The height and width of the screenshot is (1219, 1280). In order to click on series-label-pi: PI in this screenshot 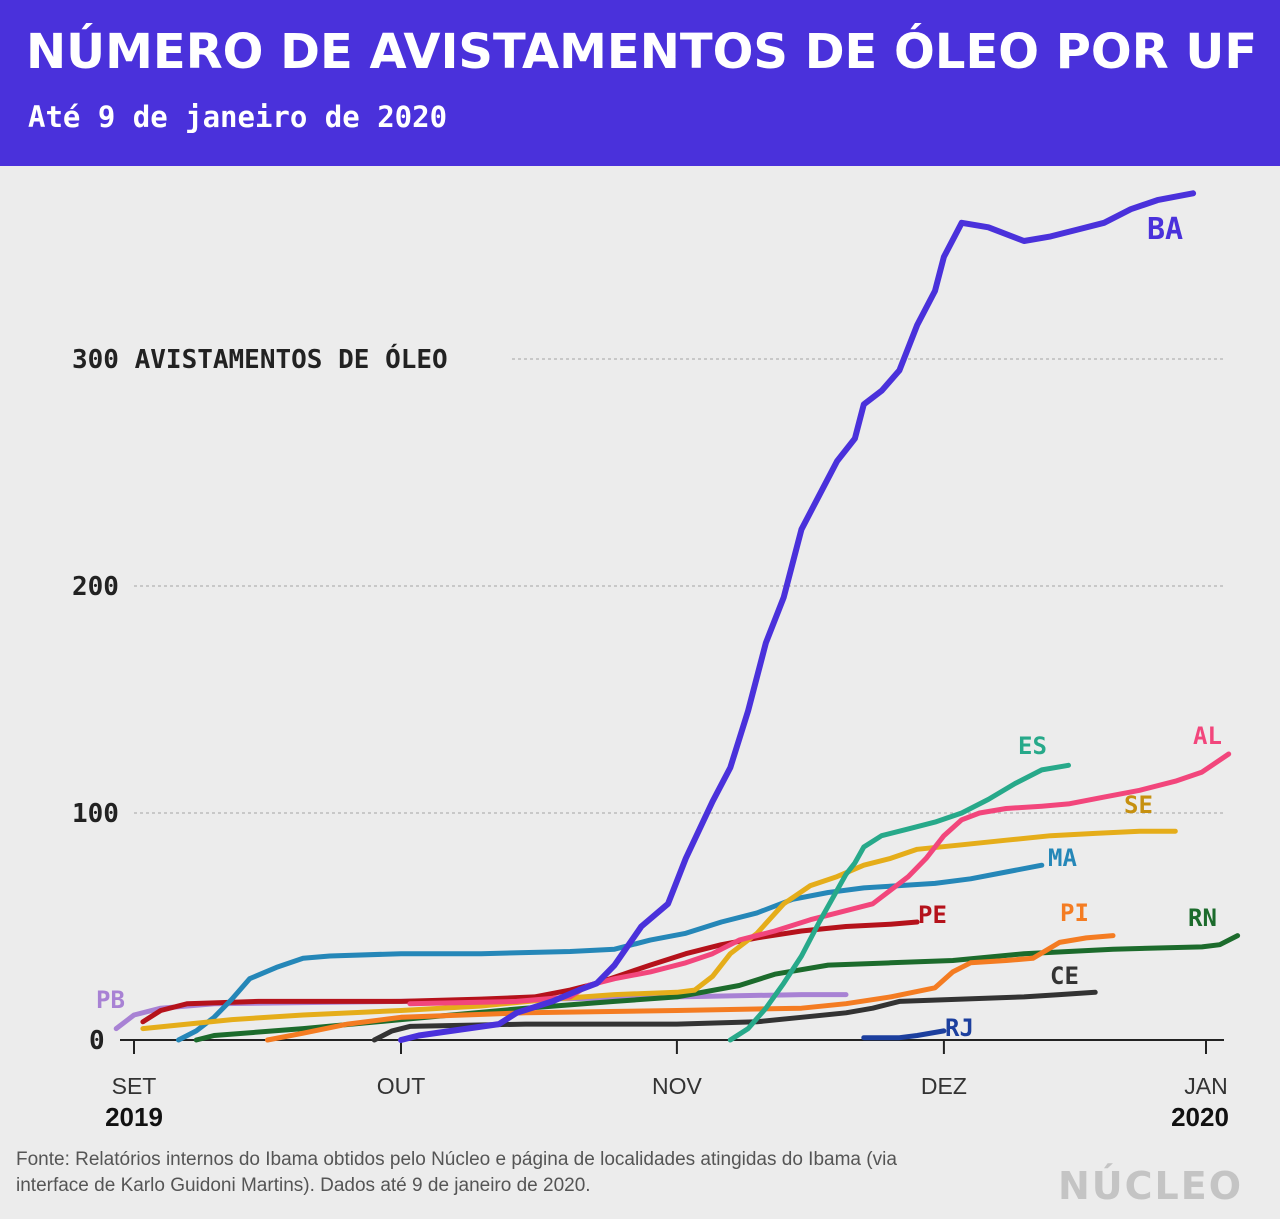, I will do `click(1074, 913)`.